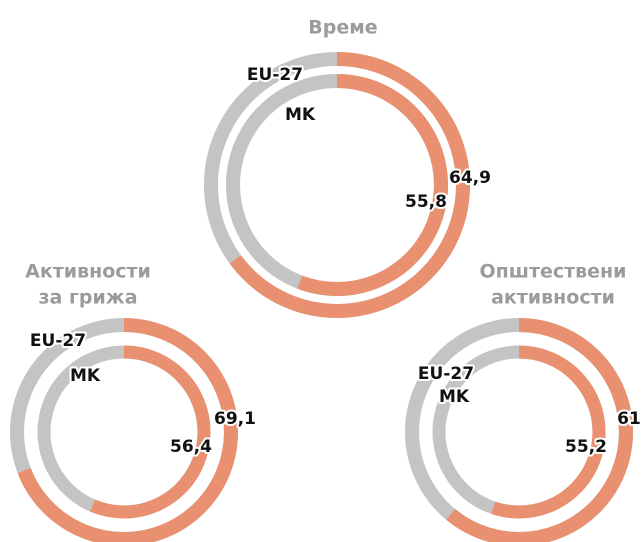 This screenshot has width=641, height=542. I want to click on value-label: 55,2, so click(586, 447).